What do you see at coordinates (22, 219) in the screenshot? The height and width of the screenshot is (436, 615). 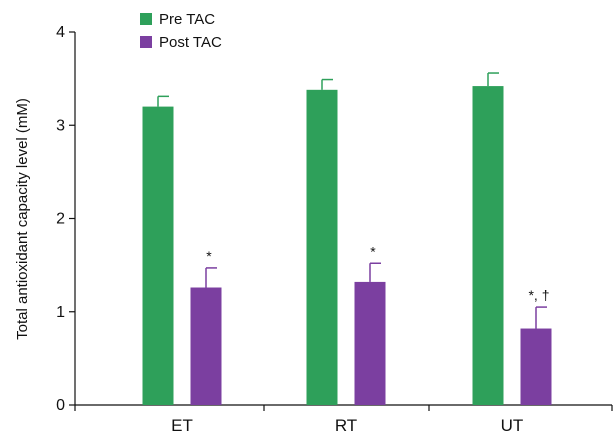 I see `y-axis-label: Total antioxidant capacity level (mM)` at bounding box center [22, 219].